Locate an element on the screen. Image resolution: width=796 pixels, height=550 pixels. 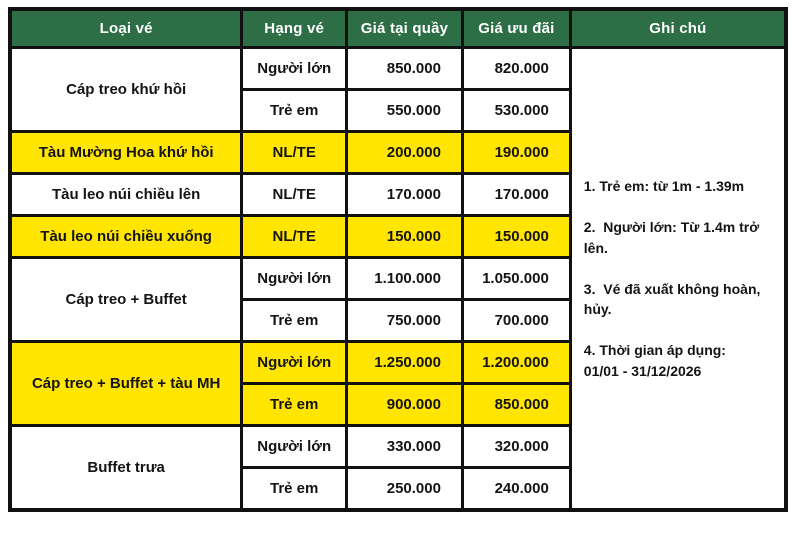
counter-price-cell: 750.000 is located at coordinates (404, 320).